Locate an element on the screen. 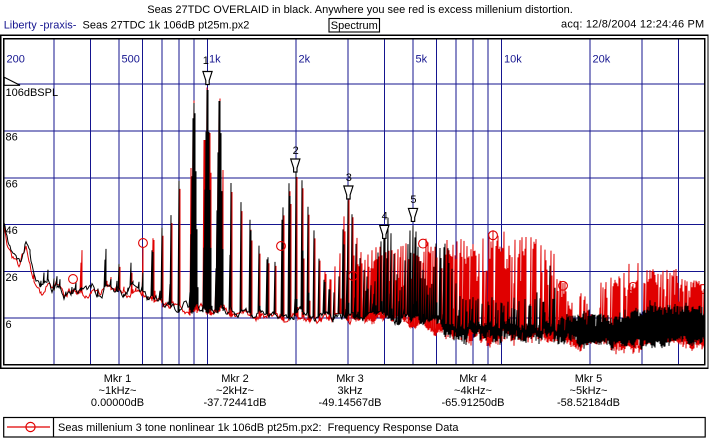 This screenshot has width=709, height=441. svg-text: -49.14567dB is located at coordinates (350, 403).